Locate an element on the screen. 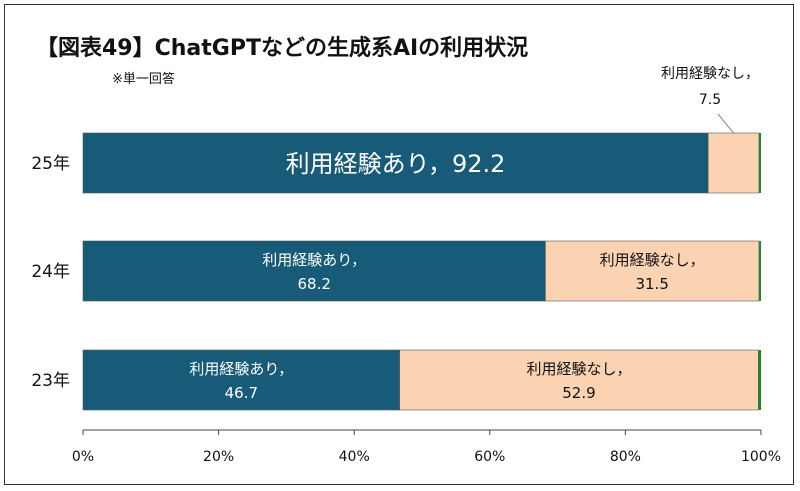 The width and height of the screenshot is (800, 491). x-tick-label: 100% is located at coordinates (761, 457).